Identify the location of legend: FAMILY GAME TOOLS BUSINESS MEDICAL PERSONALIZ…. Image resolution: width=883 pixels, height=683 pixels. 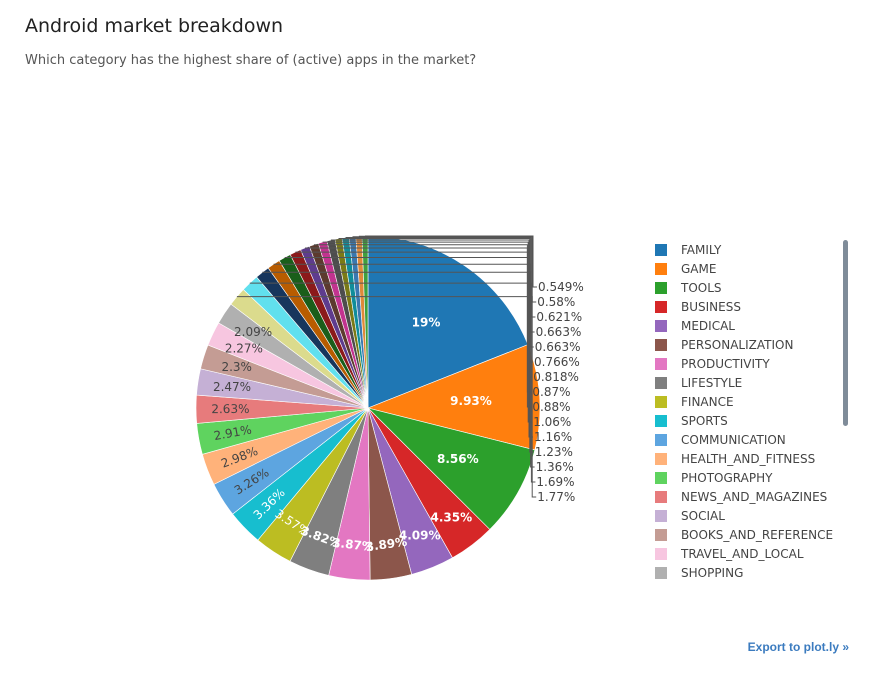
(744, 411).